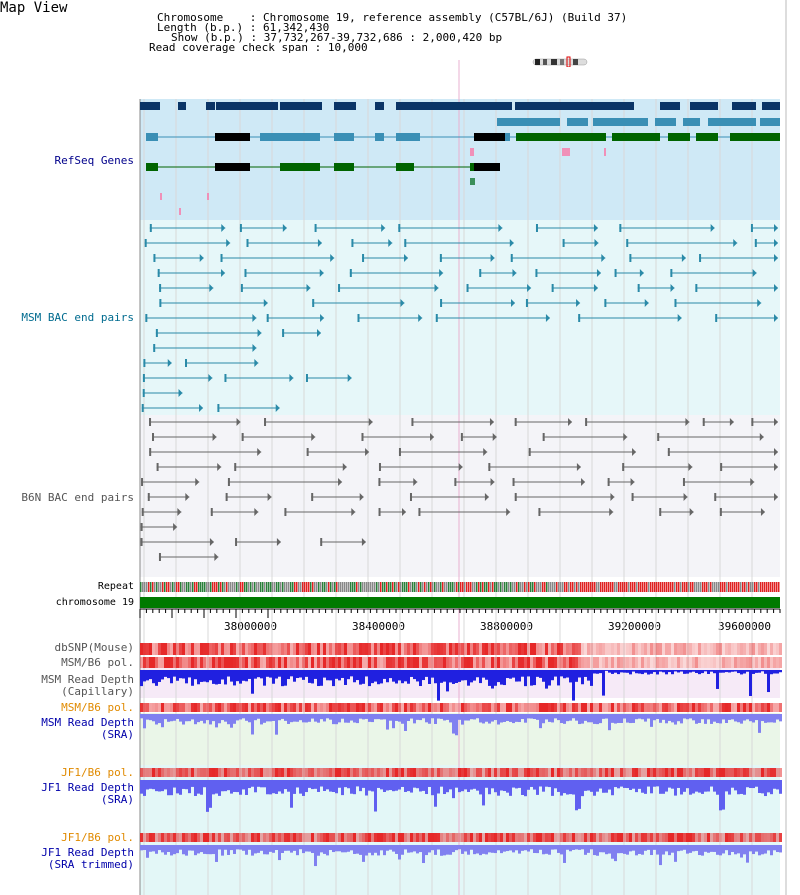 Image resolution: width=800 pixels, height=895 pixels. Describe the element at coordinates (97, 707) in the screenshot. I see `msm-b6-pol-2-label: MSM/B6 pol.` at that location.